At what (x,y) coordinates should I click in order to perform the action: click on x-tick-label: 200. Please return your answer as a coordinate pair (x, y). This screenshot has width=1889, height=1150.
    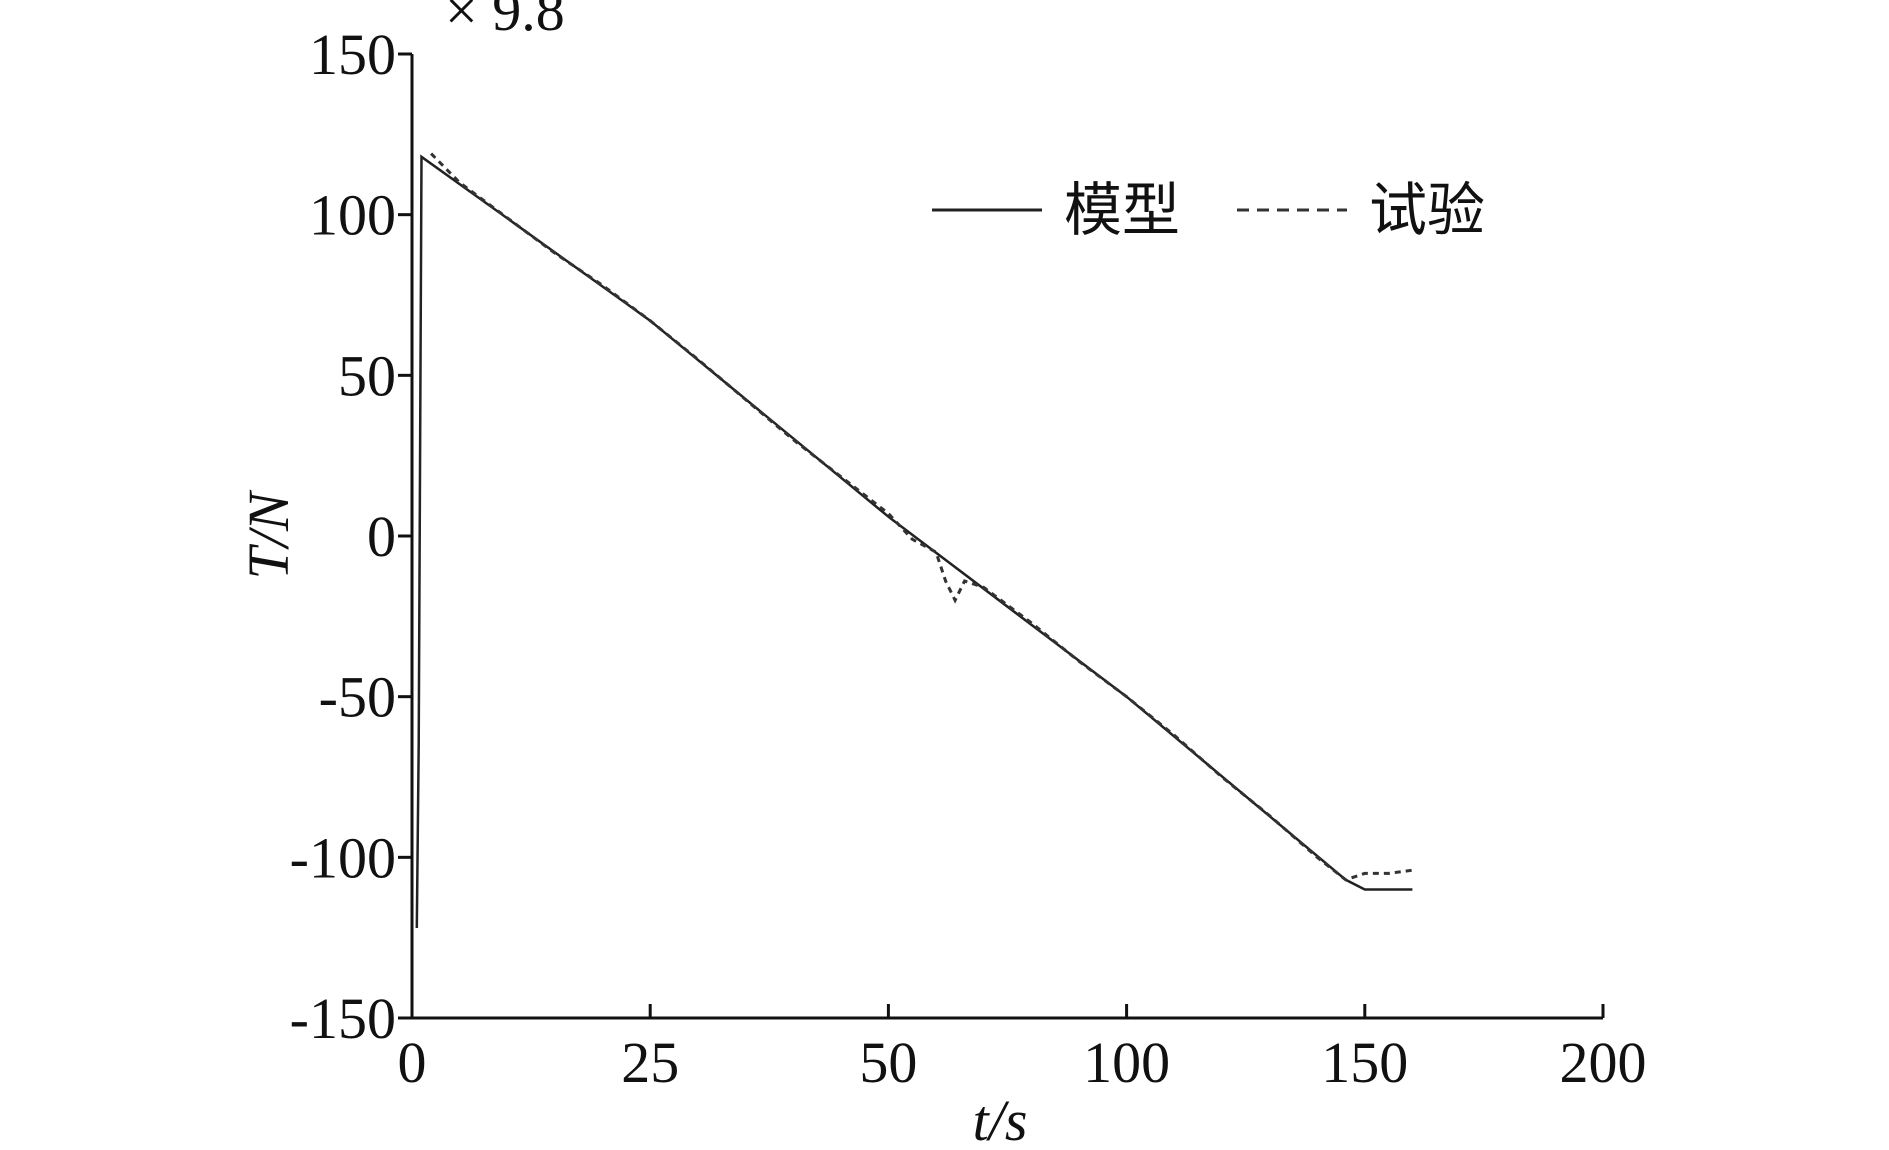
    Looking at the image, I should click on (1603, 1062).